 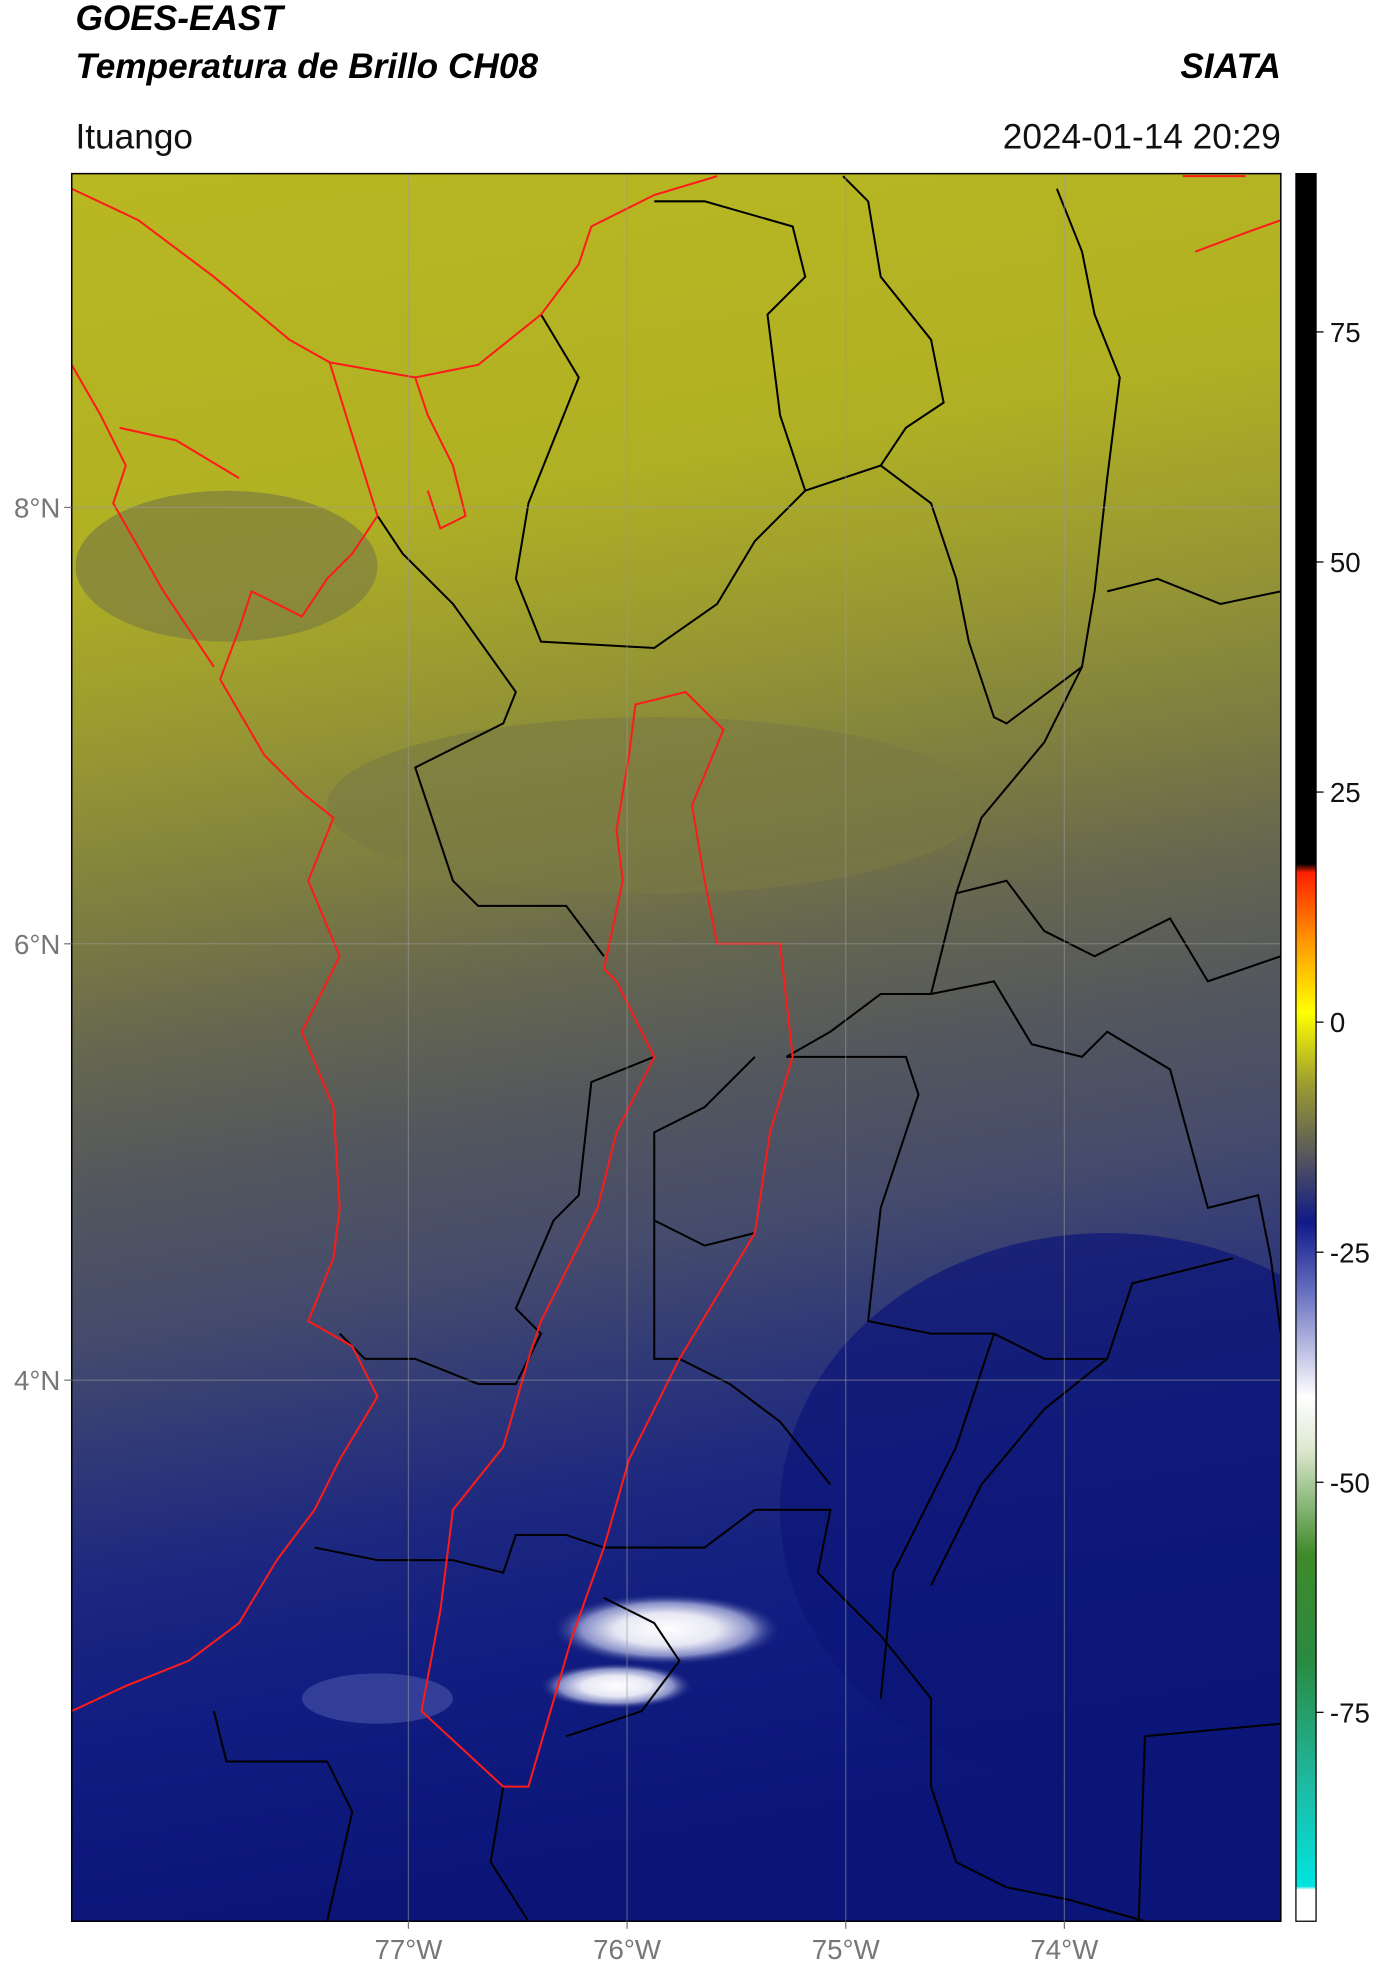 I want to click on colorbar, so click(x=1306, y=1047).